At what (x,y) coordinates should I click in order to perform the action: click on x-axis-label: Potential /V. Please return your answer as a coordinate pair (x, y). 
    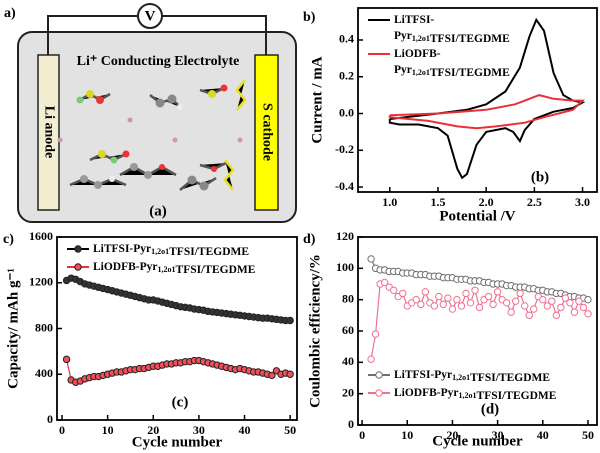
    Looking at the image, I should click on (477, 216).